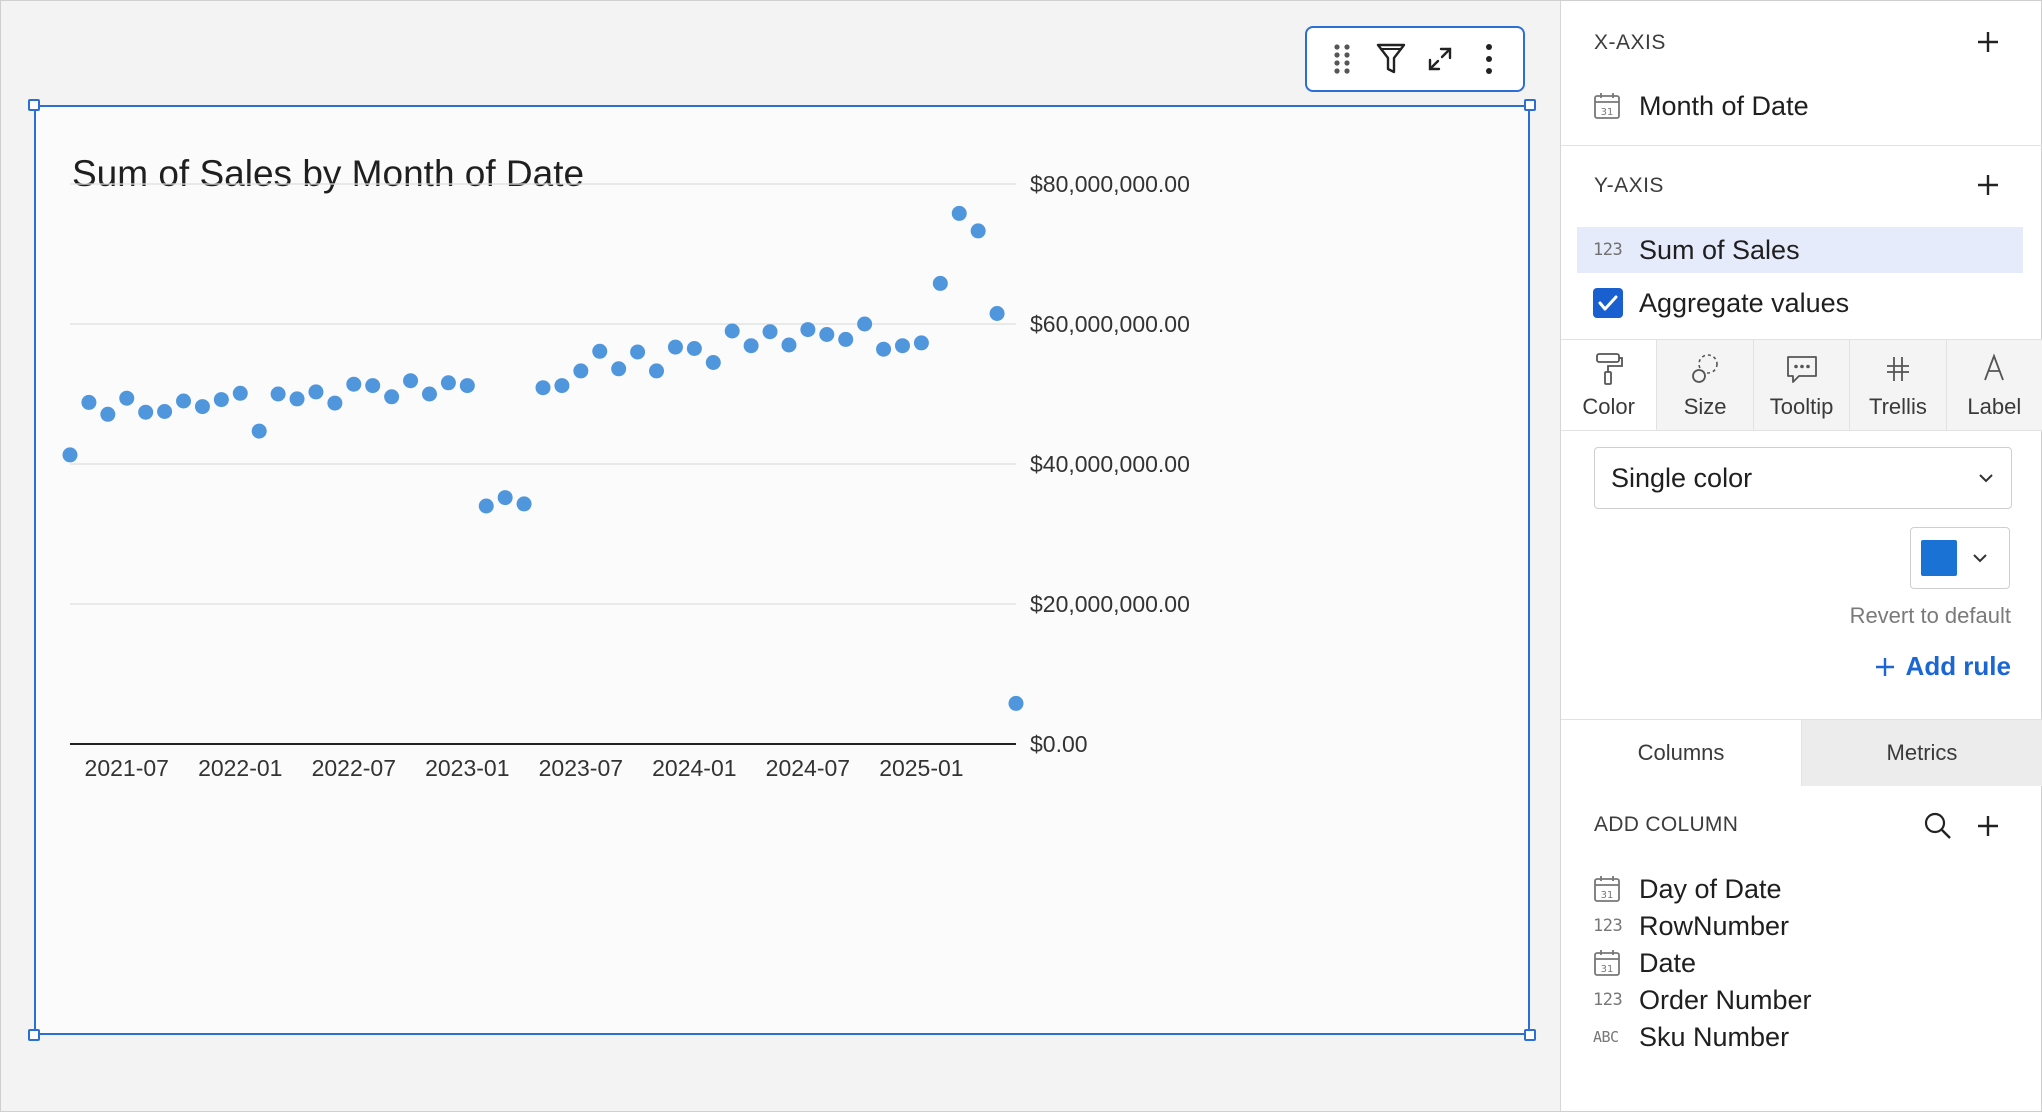 This screenshot has width=2042, height=1112. What do you see at coordinates (1342, 59) in the screenshot?
I see `drag-handle-icon` at bounding box center [1342, 59].